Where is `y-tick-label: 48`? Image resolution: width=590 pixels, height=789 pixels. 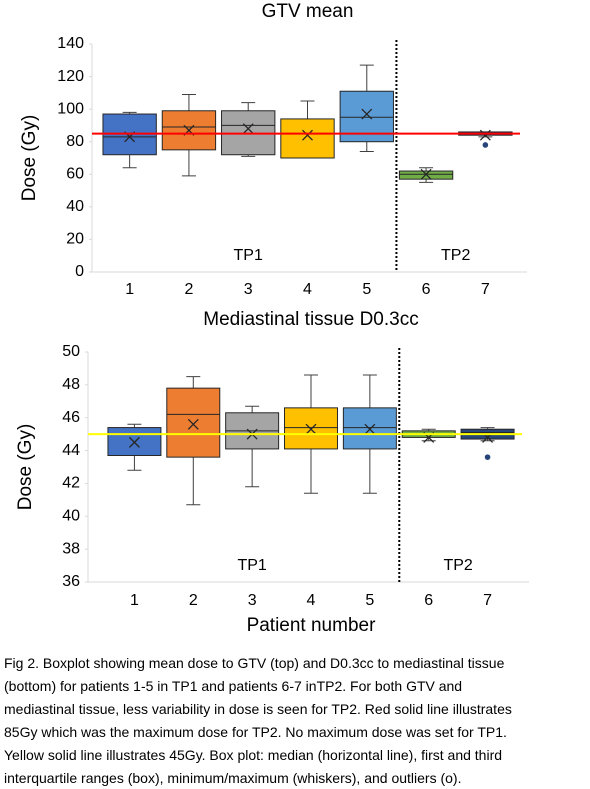
y-tick-label: 48 is located at coordinates (71, 384).